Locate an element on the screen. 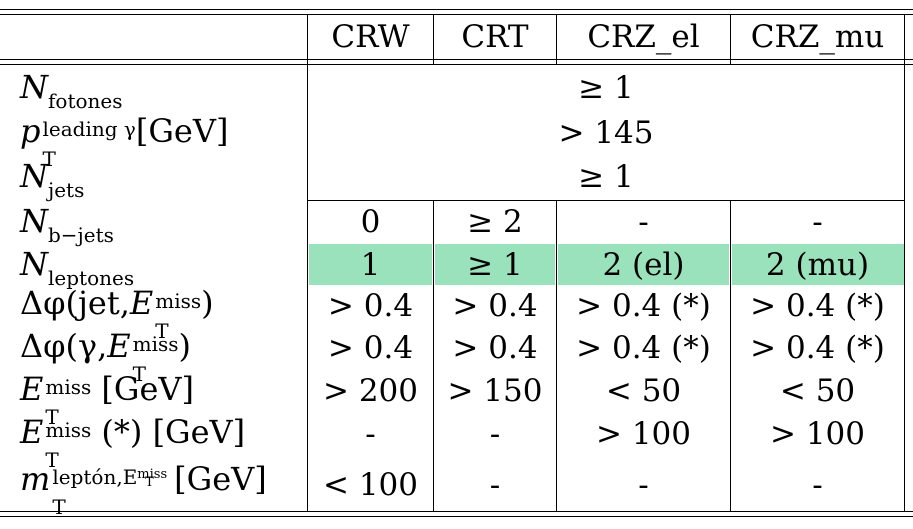  cell-dphigamma-crt: > 0.4 is located at coordinates (495, 348).